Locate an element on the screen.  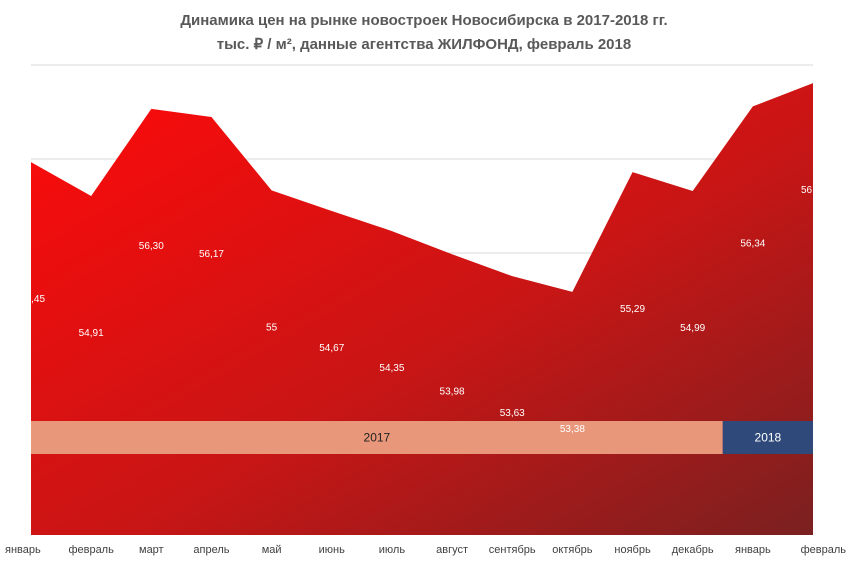
data-label: 56,71 is located at coordinates (813, 190).